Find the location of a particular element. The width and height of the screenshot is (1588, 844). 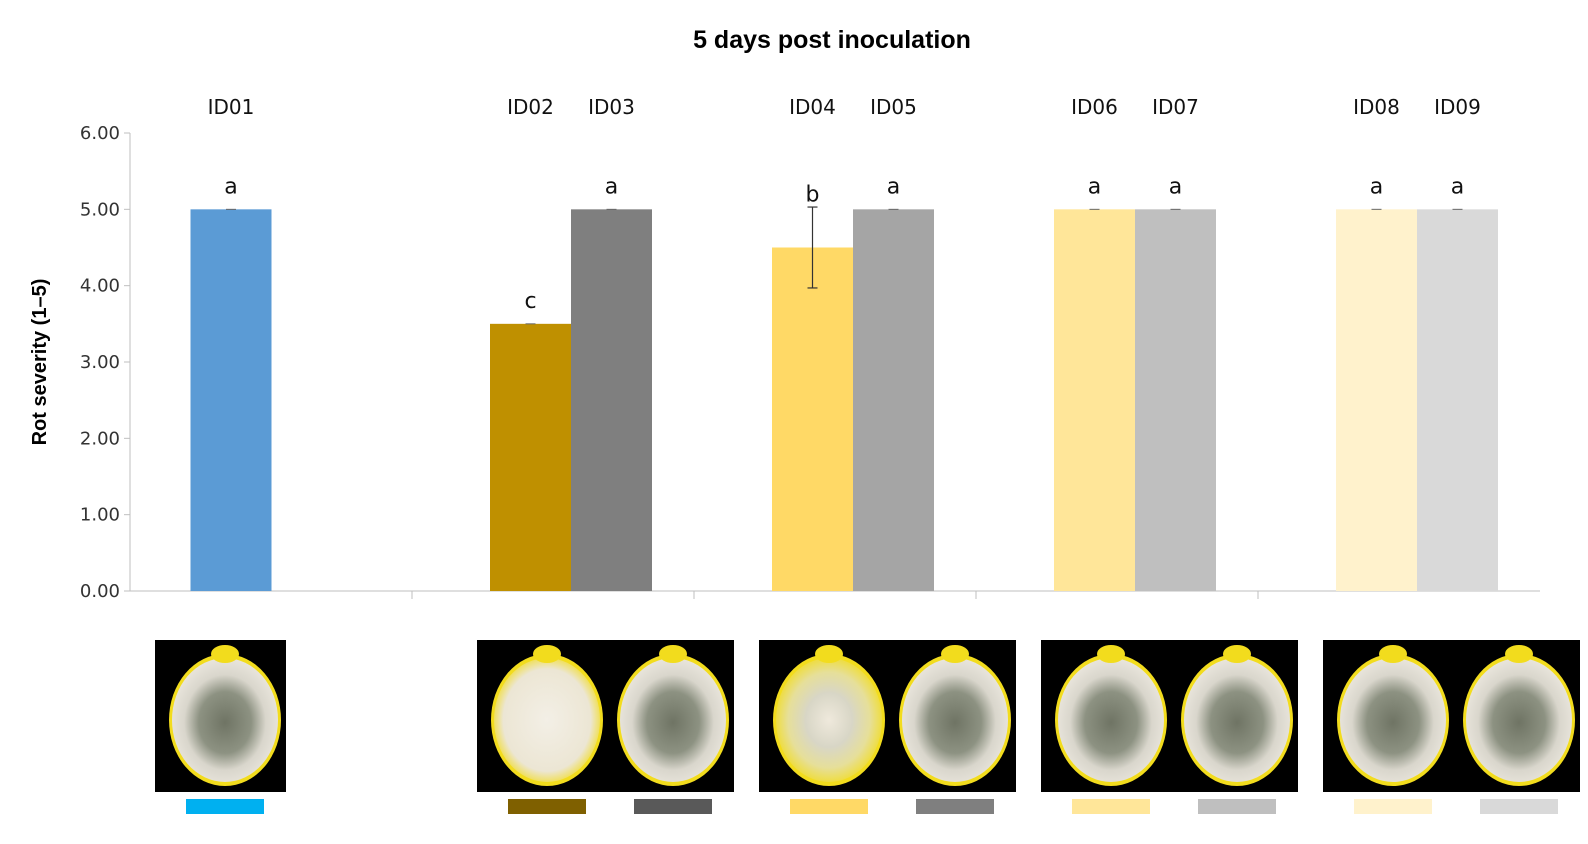

color-swatches is located at coordinates (872, 806).